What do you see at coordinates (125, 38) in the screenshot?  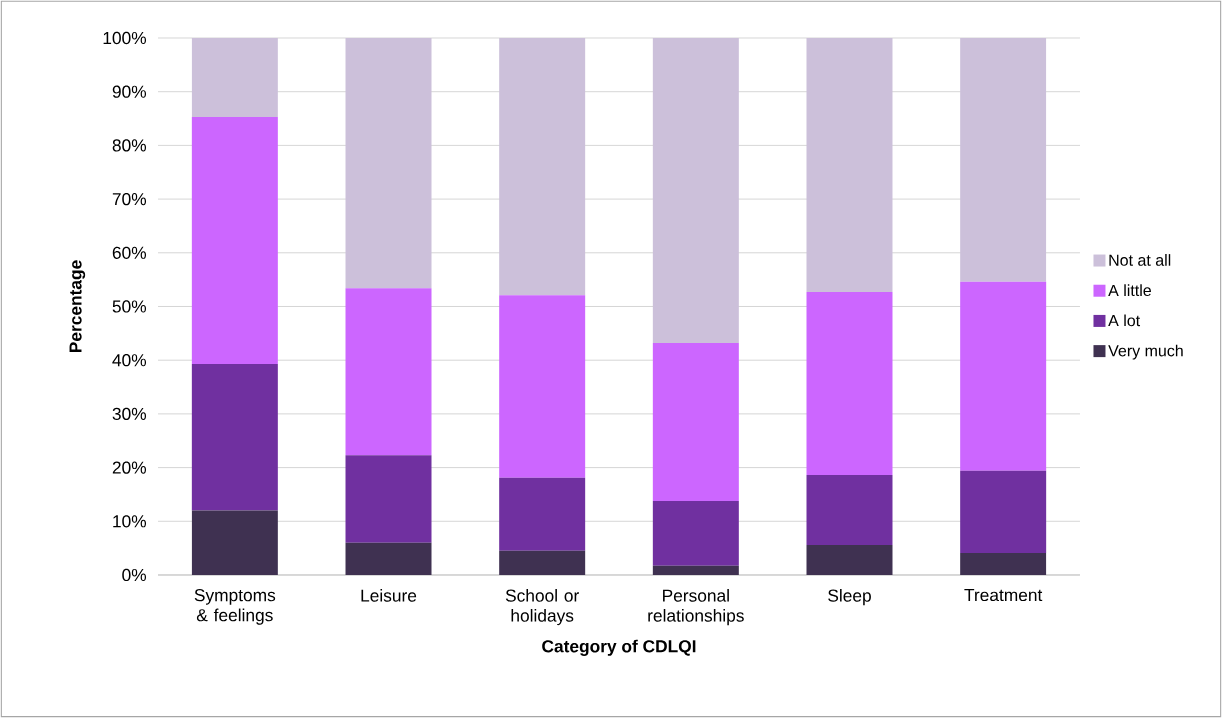 I see `y-tick-label: 100%` at bounding box center [125, 38].